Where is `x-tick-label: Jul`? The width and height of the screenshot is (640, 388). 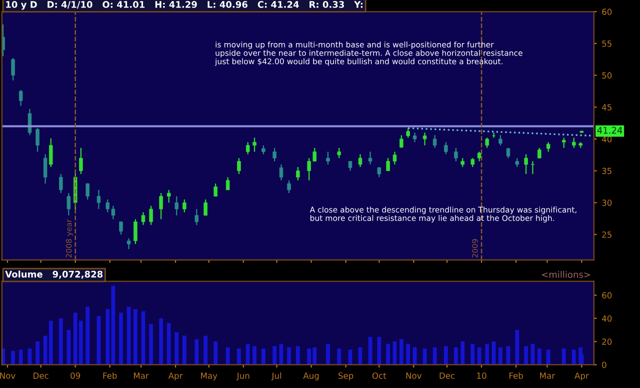
x-tick-label: Jul is located at coordinates (276, 376).